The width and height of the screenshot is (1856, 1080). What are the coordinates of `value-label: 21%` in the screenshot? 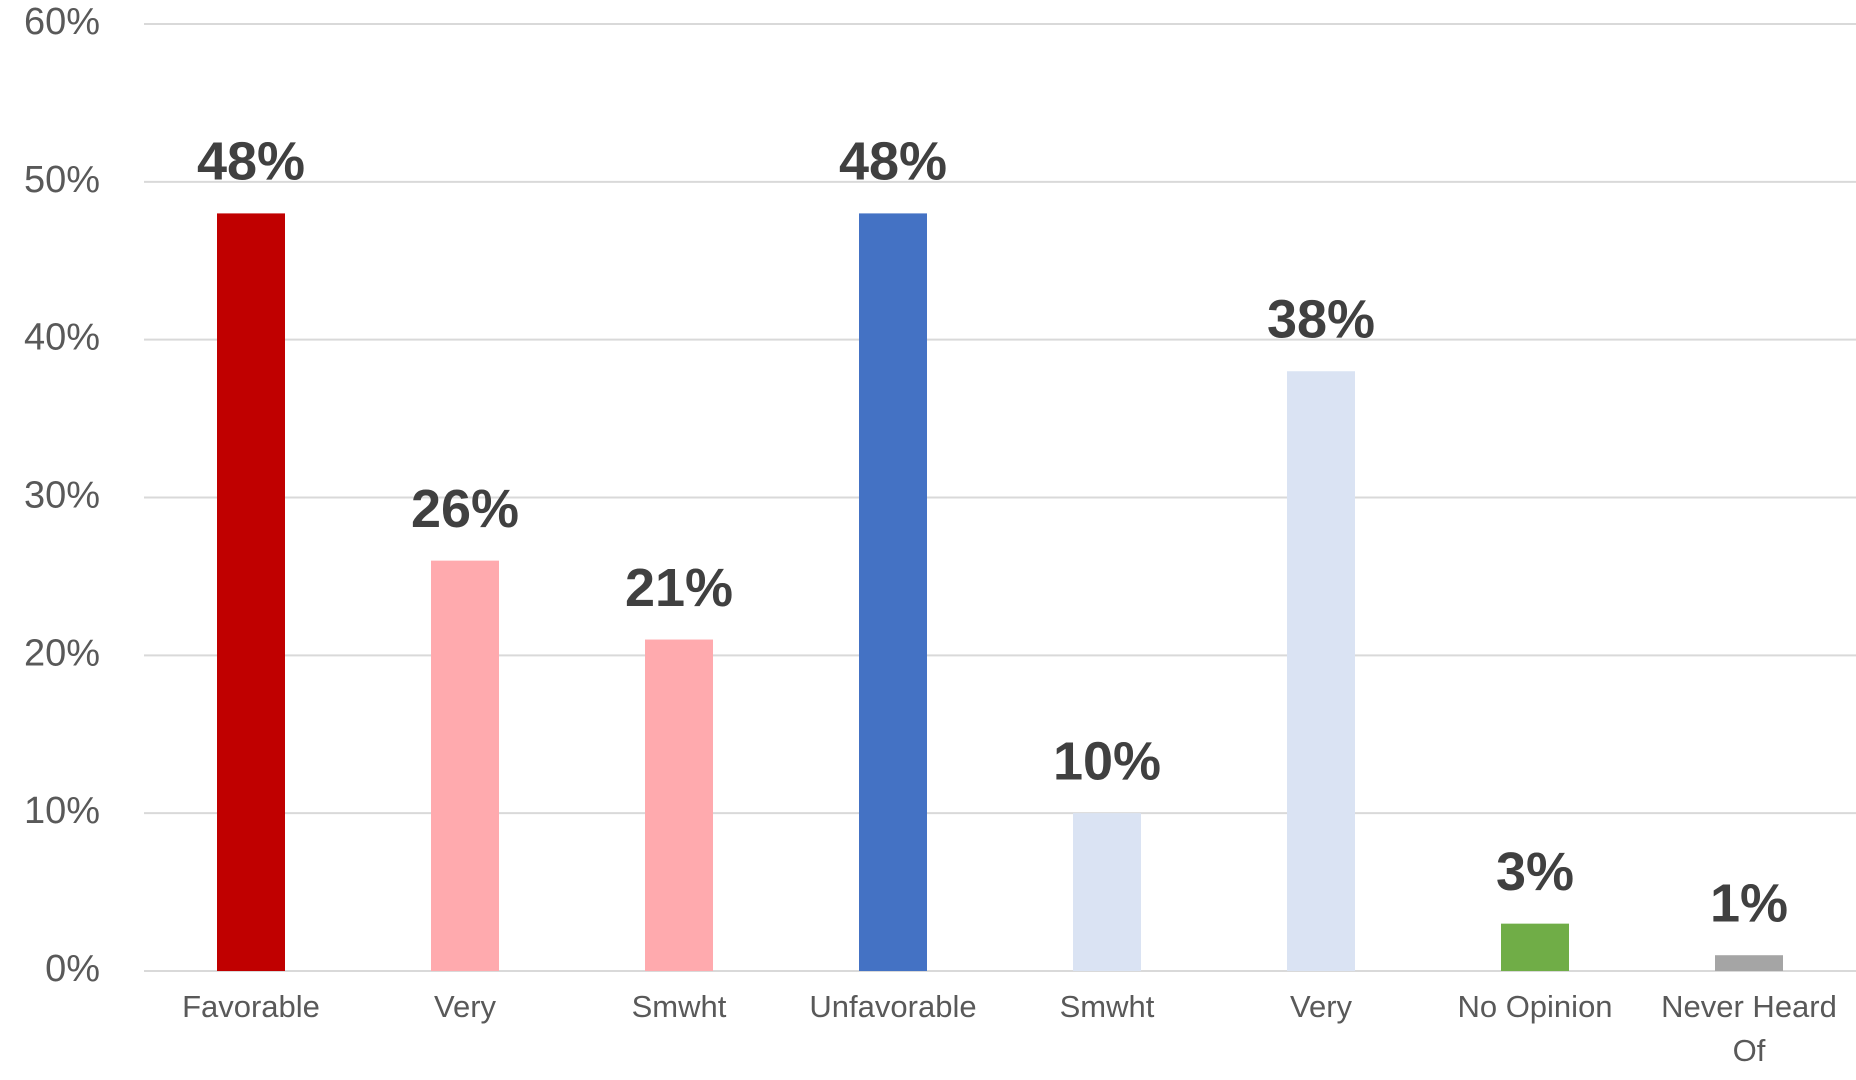 It's located at (679, 588).